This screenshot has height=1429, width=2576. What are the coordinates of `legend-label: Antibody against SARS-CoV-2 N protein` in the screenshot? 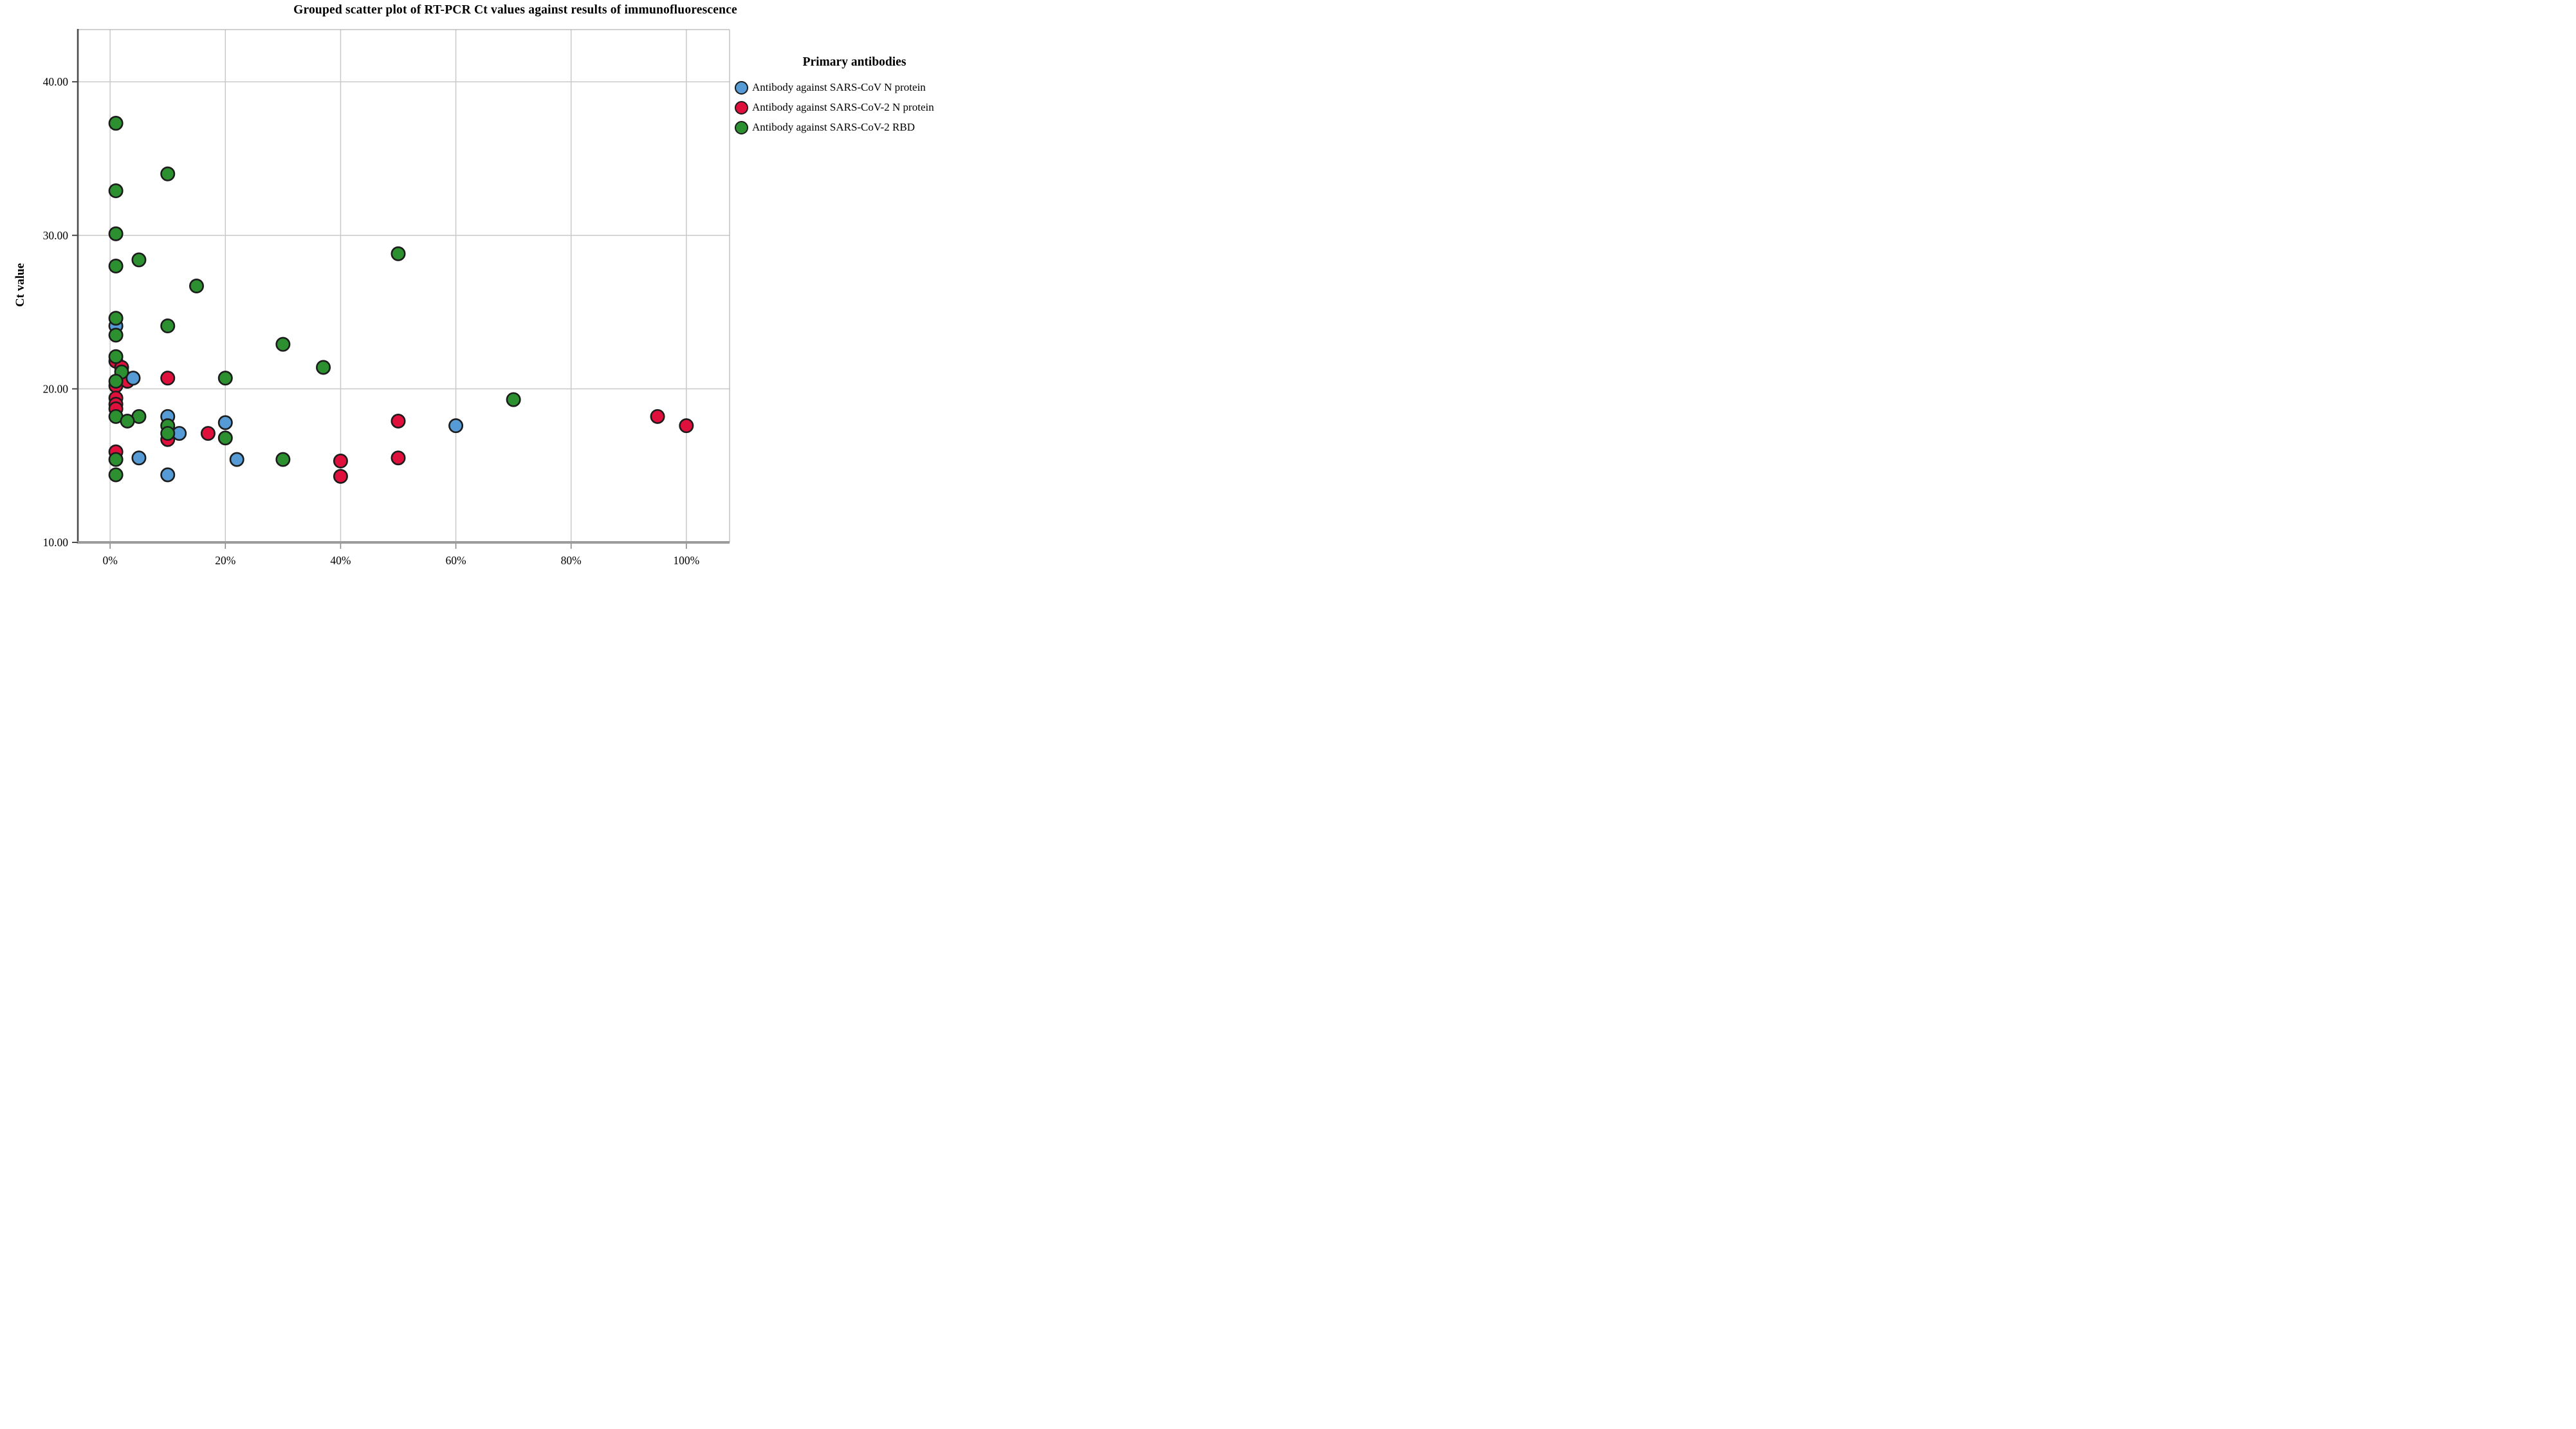 It's located at (843, 107).